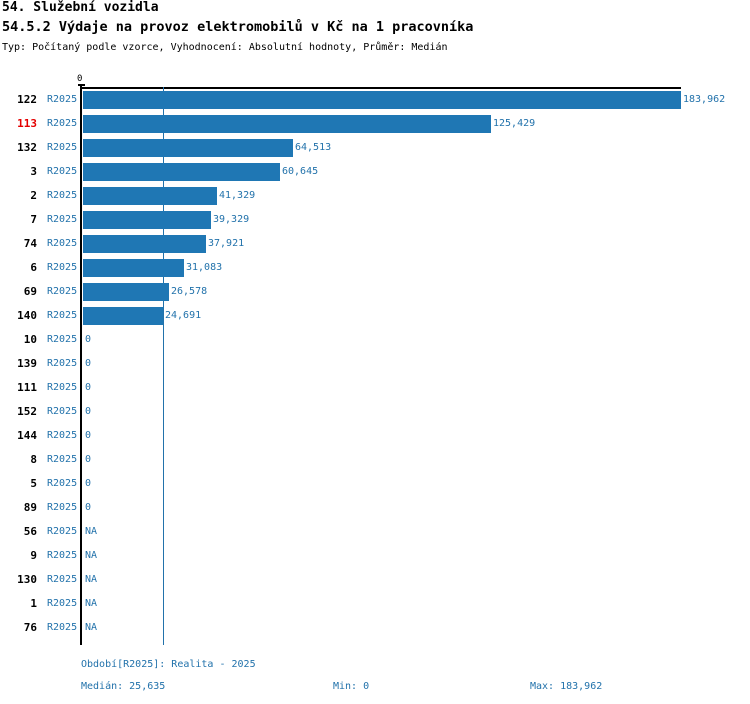 This screenshot has height=704, width=750. I want to click on bar-value-label: 37,921, so click(226, 243).